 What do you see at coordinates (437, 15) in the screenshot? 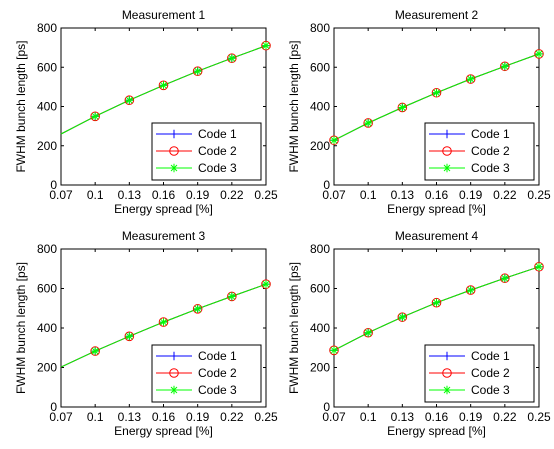
I see `chart-title: Measurement 2` at bounding box center [437, 15].